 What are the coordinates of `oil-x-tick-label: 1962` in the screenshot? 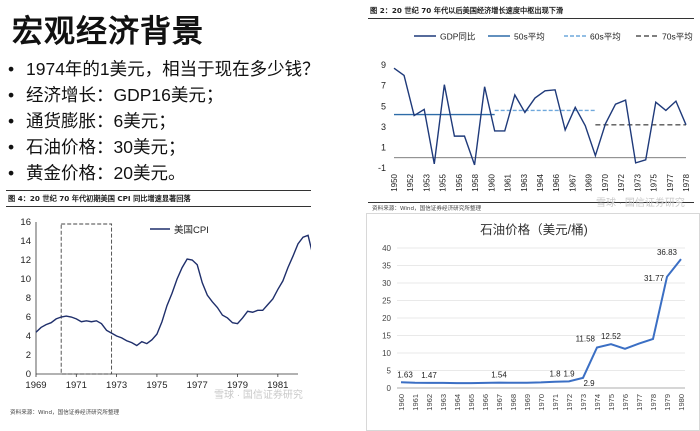 It's located at (429, 402).